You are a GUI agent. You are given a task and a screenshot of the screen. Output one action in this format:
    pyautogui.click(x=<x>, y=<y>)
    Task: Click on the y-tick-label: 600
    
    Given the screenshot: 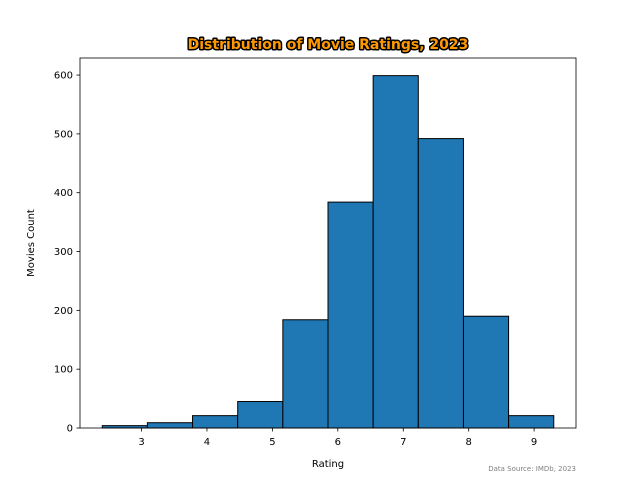 What is the action you would take?
    pyautogui.click(x=63, y=76)
    